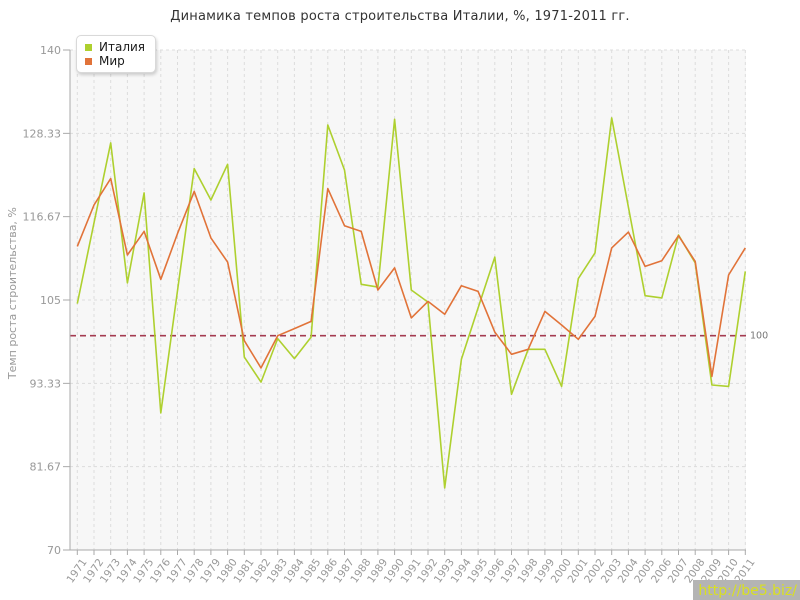 The image size is (800, 600). I want to click on legend-item-world: Мир, so click(115, 61).